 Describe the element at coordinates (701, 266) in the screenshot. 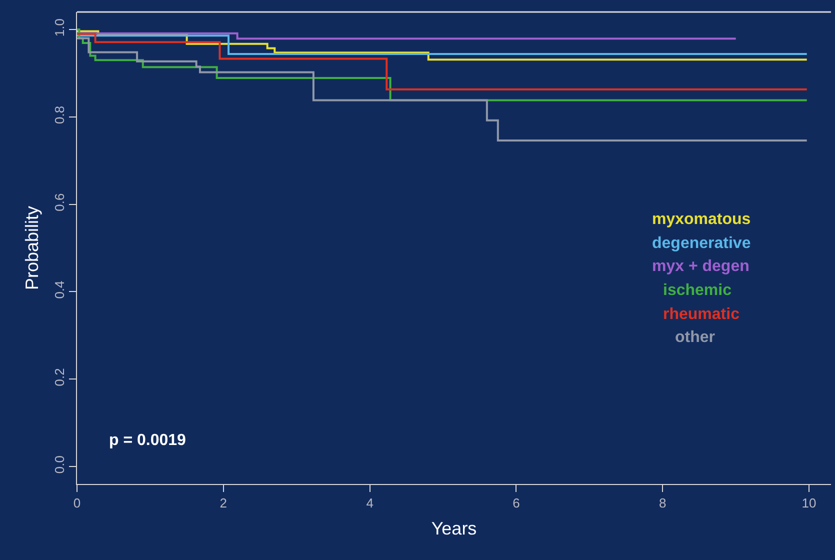

I see `text: myx + degen` at that location.